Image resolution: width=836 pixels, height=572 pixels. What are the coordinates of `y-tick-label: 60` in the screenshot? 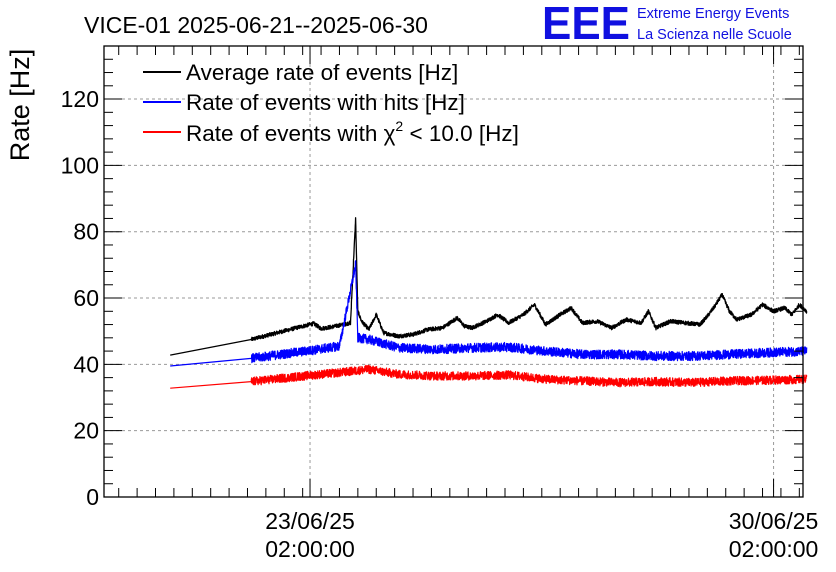 It's located at (86, 298).